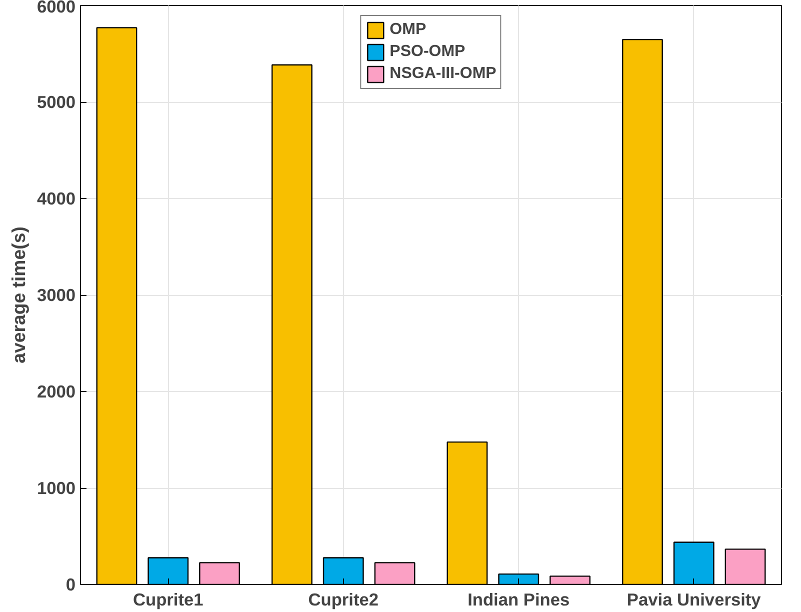 This screenshot has width=801, height=612. I want to click on y-tick-label: 0, so click(71, 584).